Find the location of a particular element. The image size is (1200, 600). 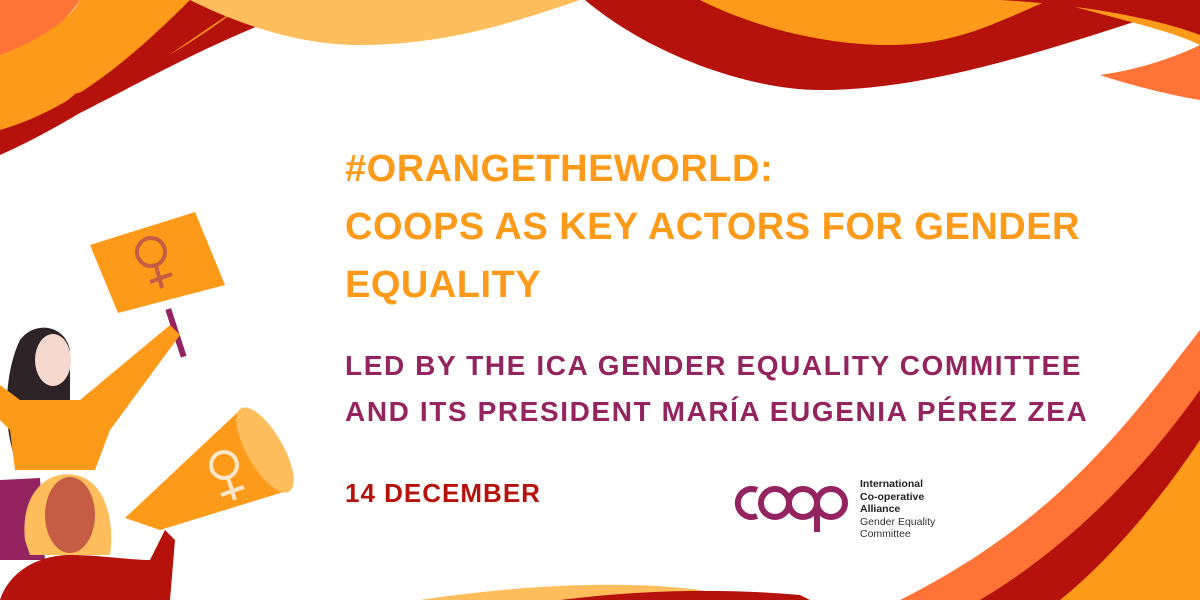

headline-line: #OrangeTheWorld: is located at coordinates (559, 169).